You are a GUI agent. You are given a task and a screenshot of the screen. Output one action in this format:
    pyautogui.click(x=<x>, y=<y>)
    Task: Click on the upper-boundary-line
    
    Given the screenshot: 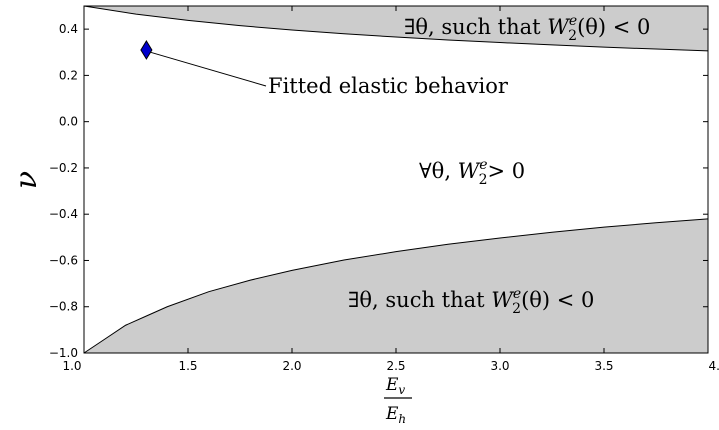 What is the action you would take?
    pyautogui.click(x=396, y=28)
    